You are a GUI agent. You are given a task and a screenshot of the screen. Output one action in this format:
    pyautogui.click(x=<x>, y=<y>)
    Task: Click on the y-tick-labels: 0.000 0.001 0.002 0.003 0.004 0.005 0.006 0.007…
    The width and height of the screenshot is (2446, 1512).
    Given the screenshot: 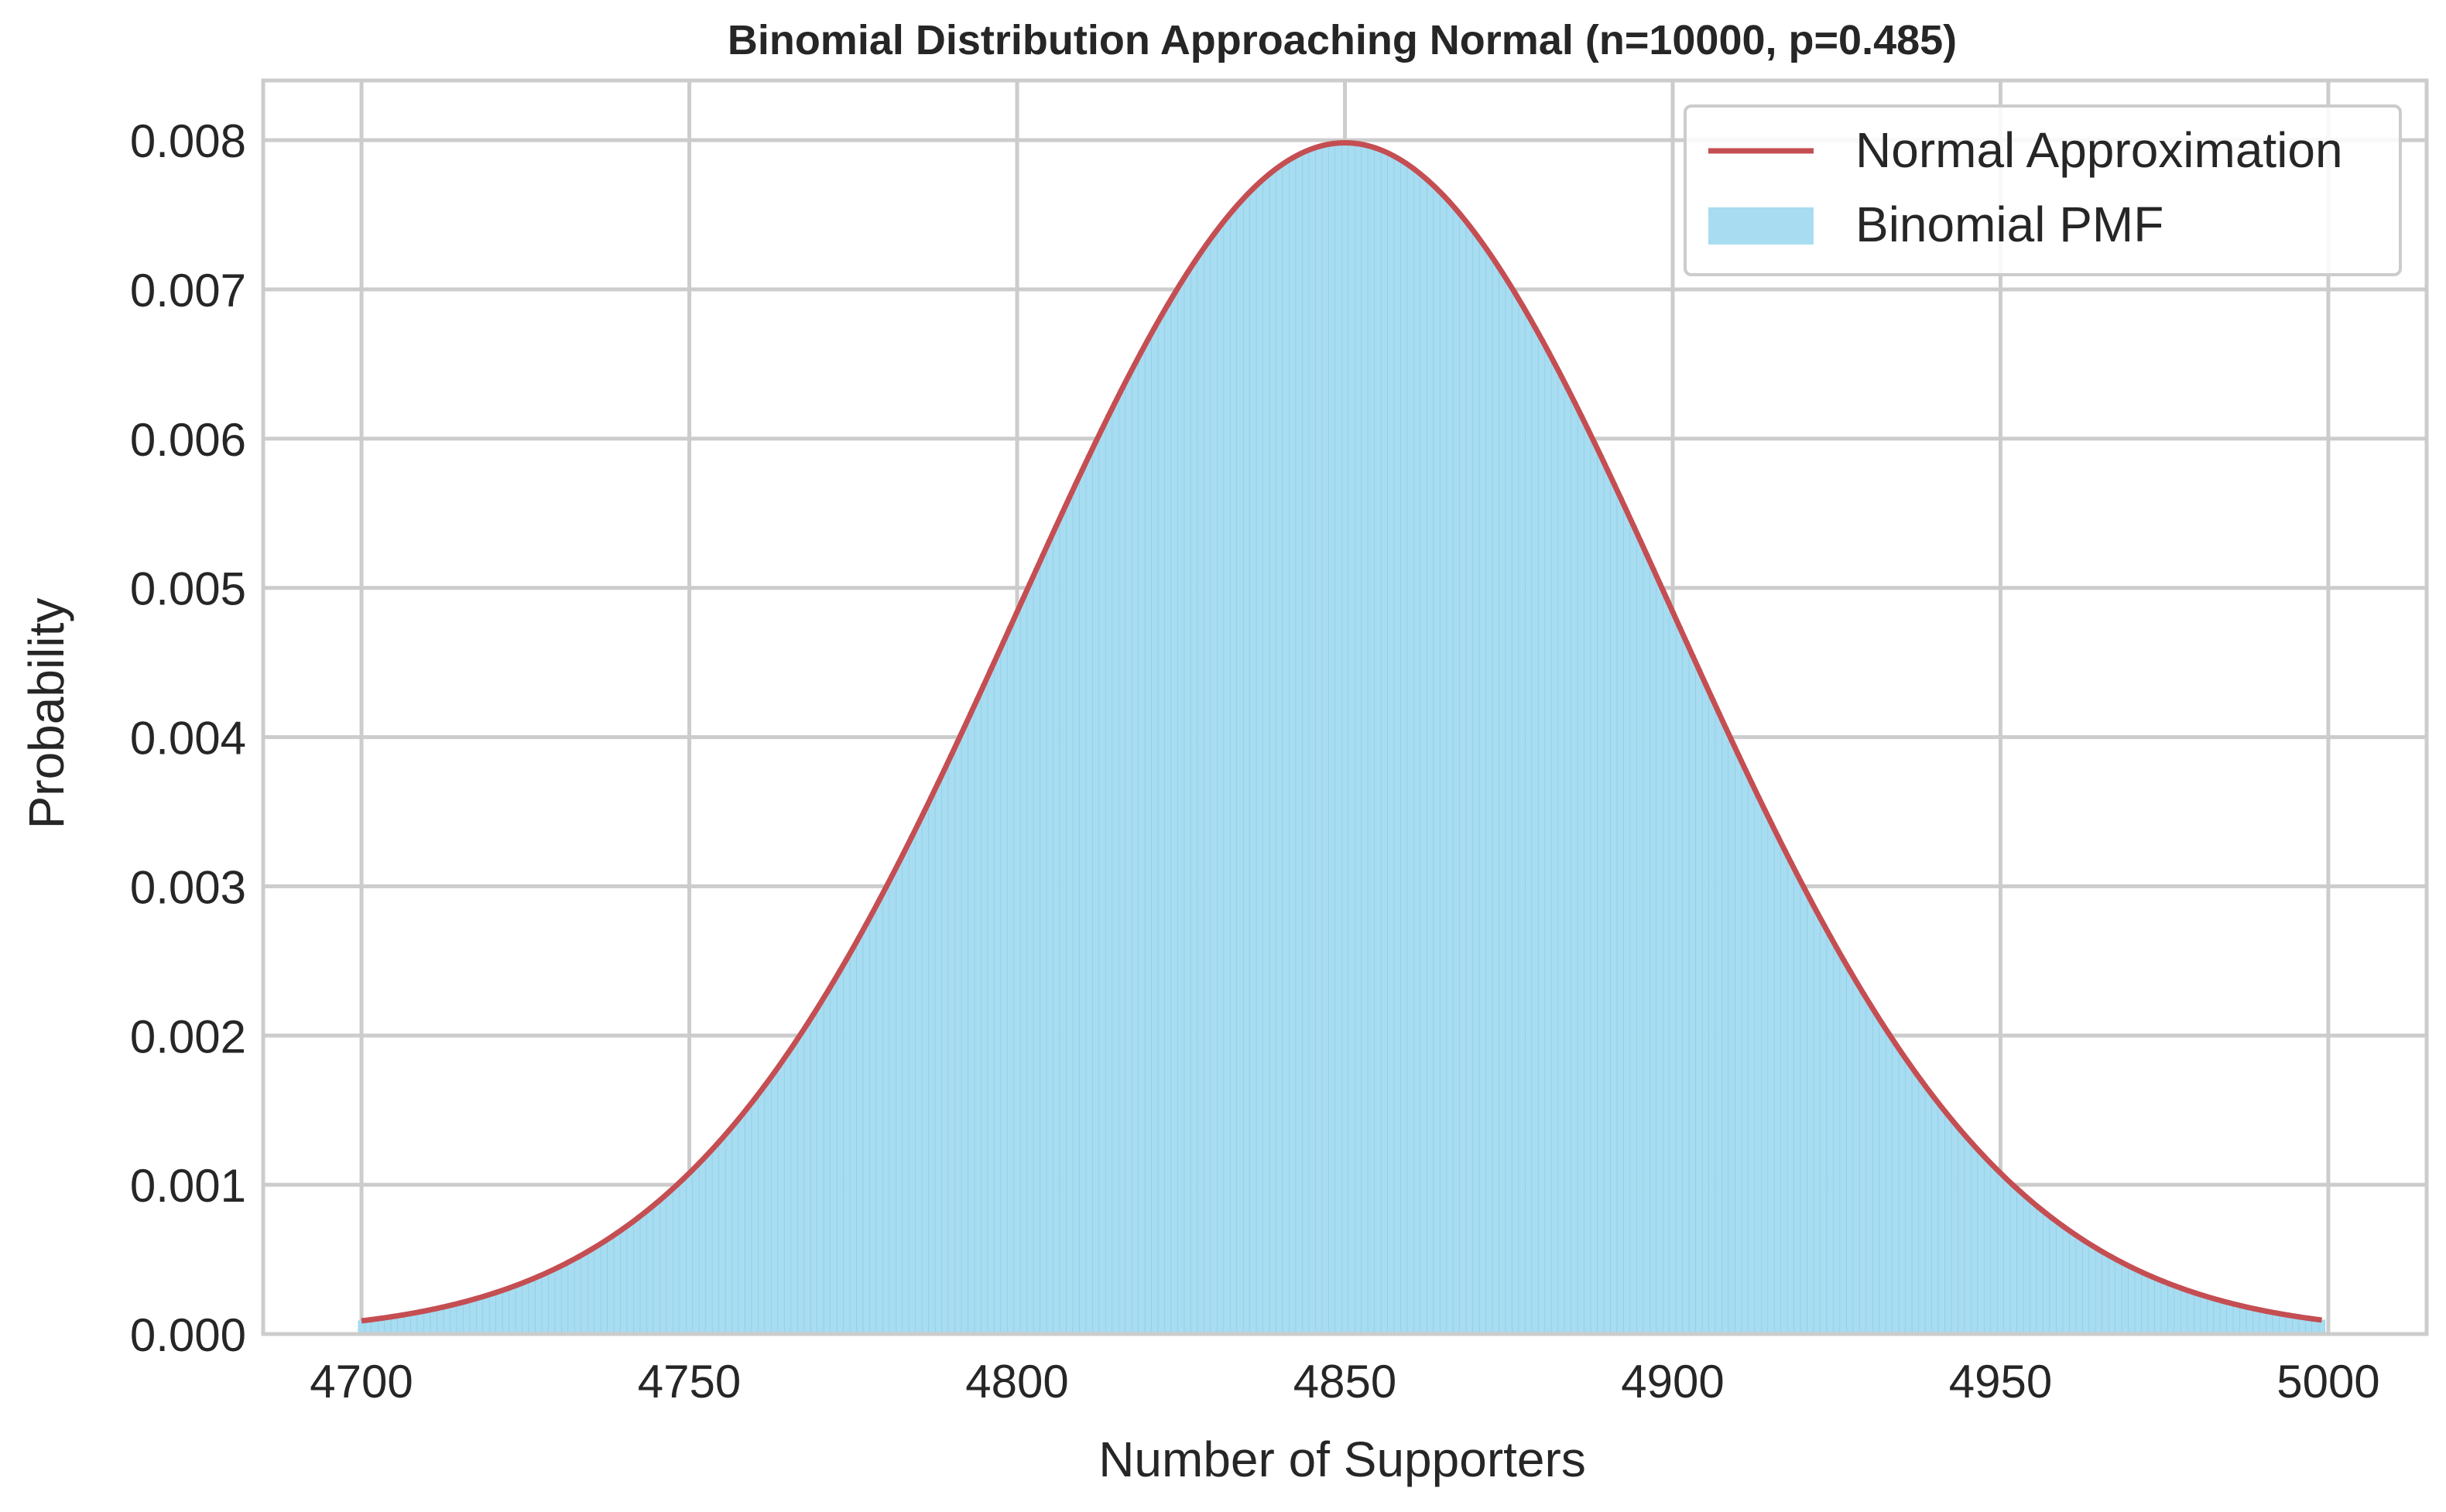 What is the action you would take?
    pyautogui.click(x=188, y=738)
    